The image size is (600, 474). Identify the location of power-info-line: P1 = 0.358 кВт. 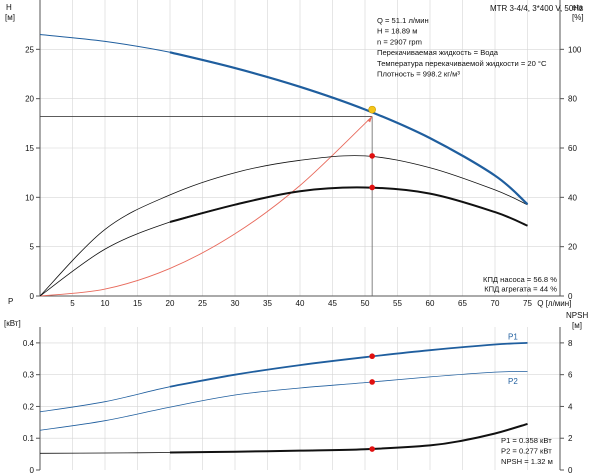
(526, 440).